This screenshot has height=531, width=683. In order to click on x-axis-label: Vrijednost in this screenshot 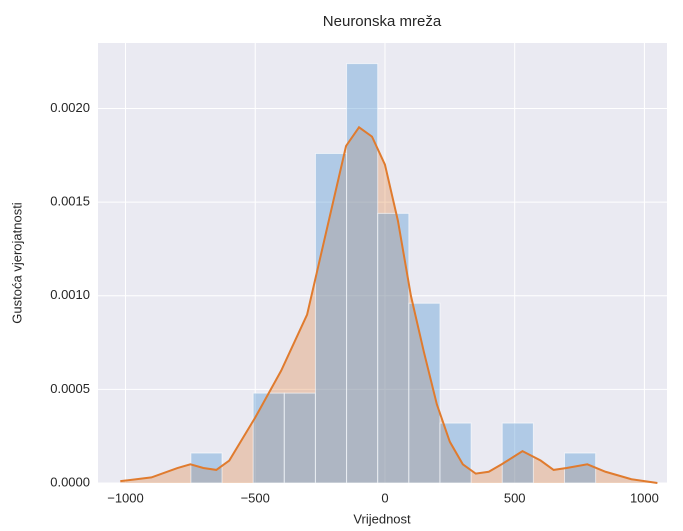, I will do `click(382, 518)`.